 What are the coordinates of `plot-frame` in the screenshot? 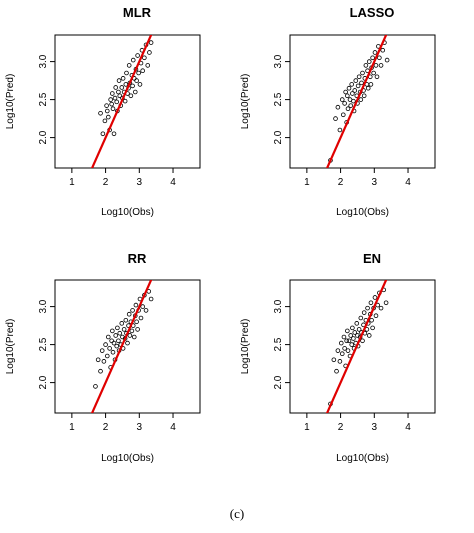 It's located at (127, 101).